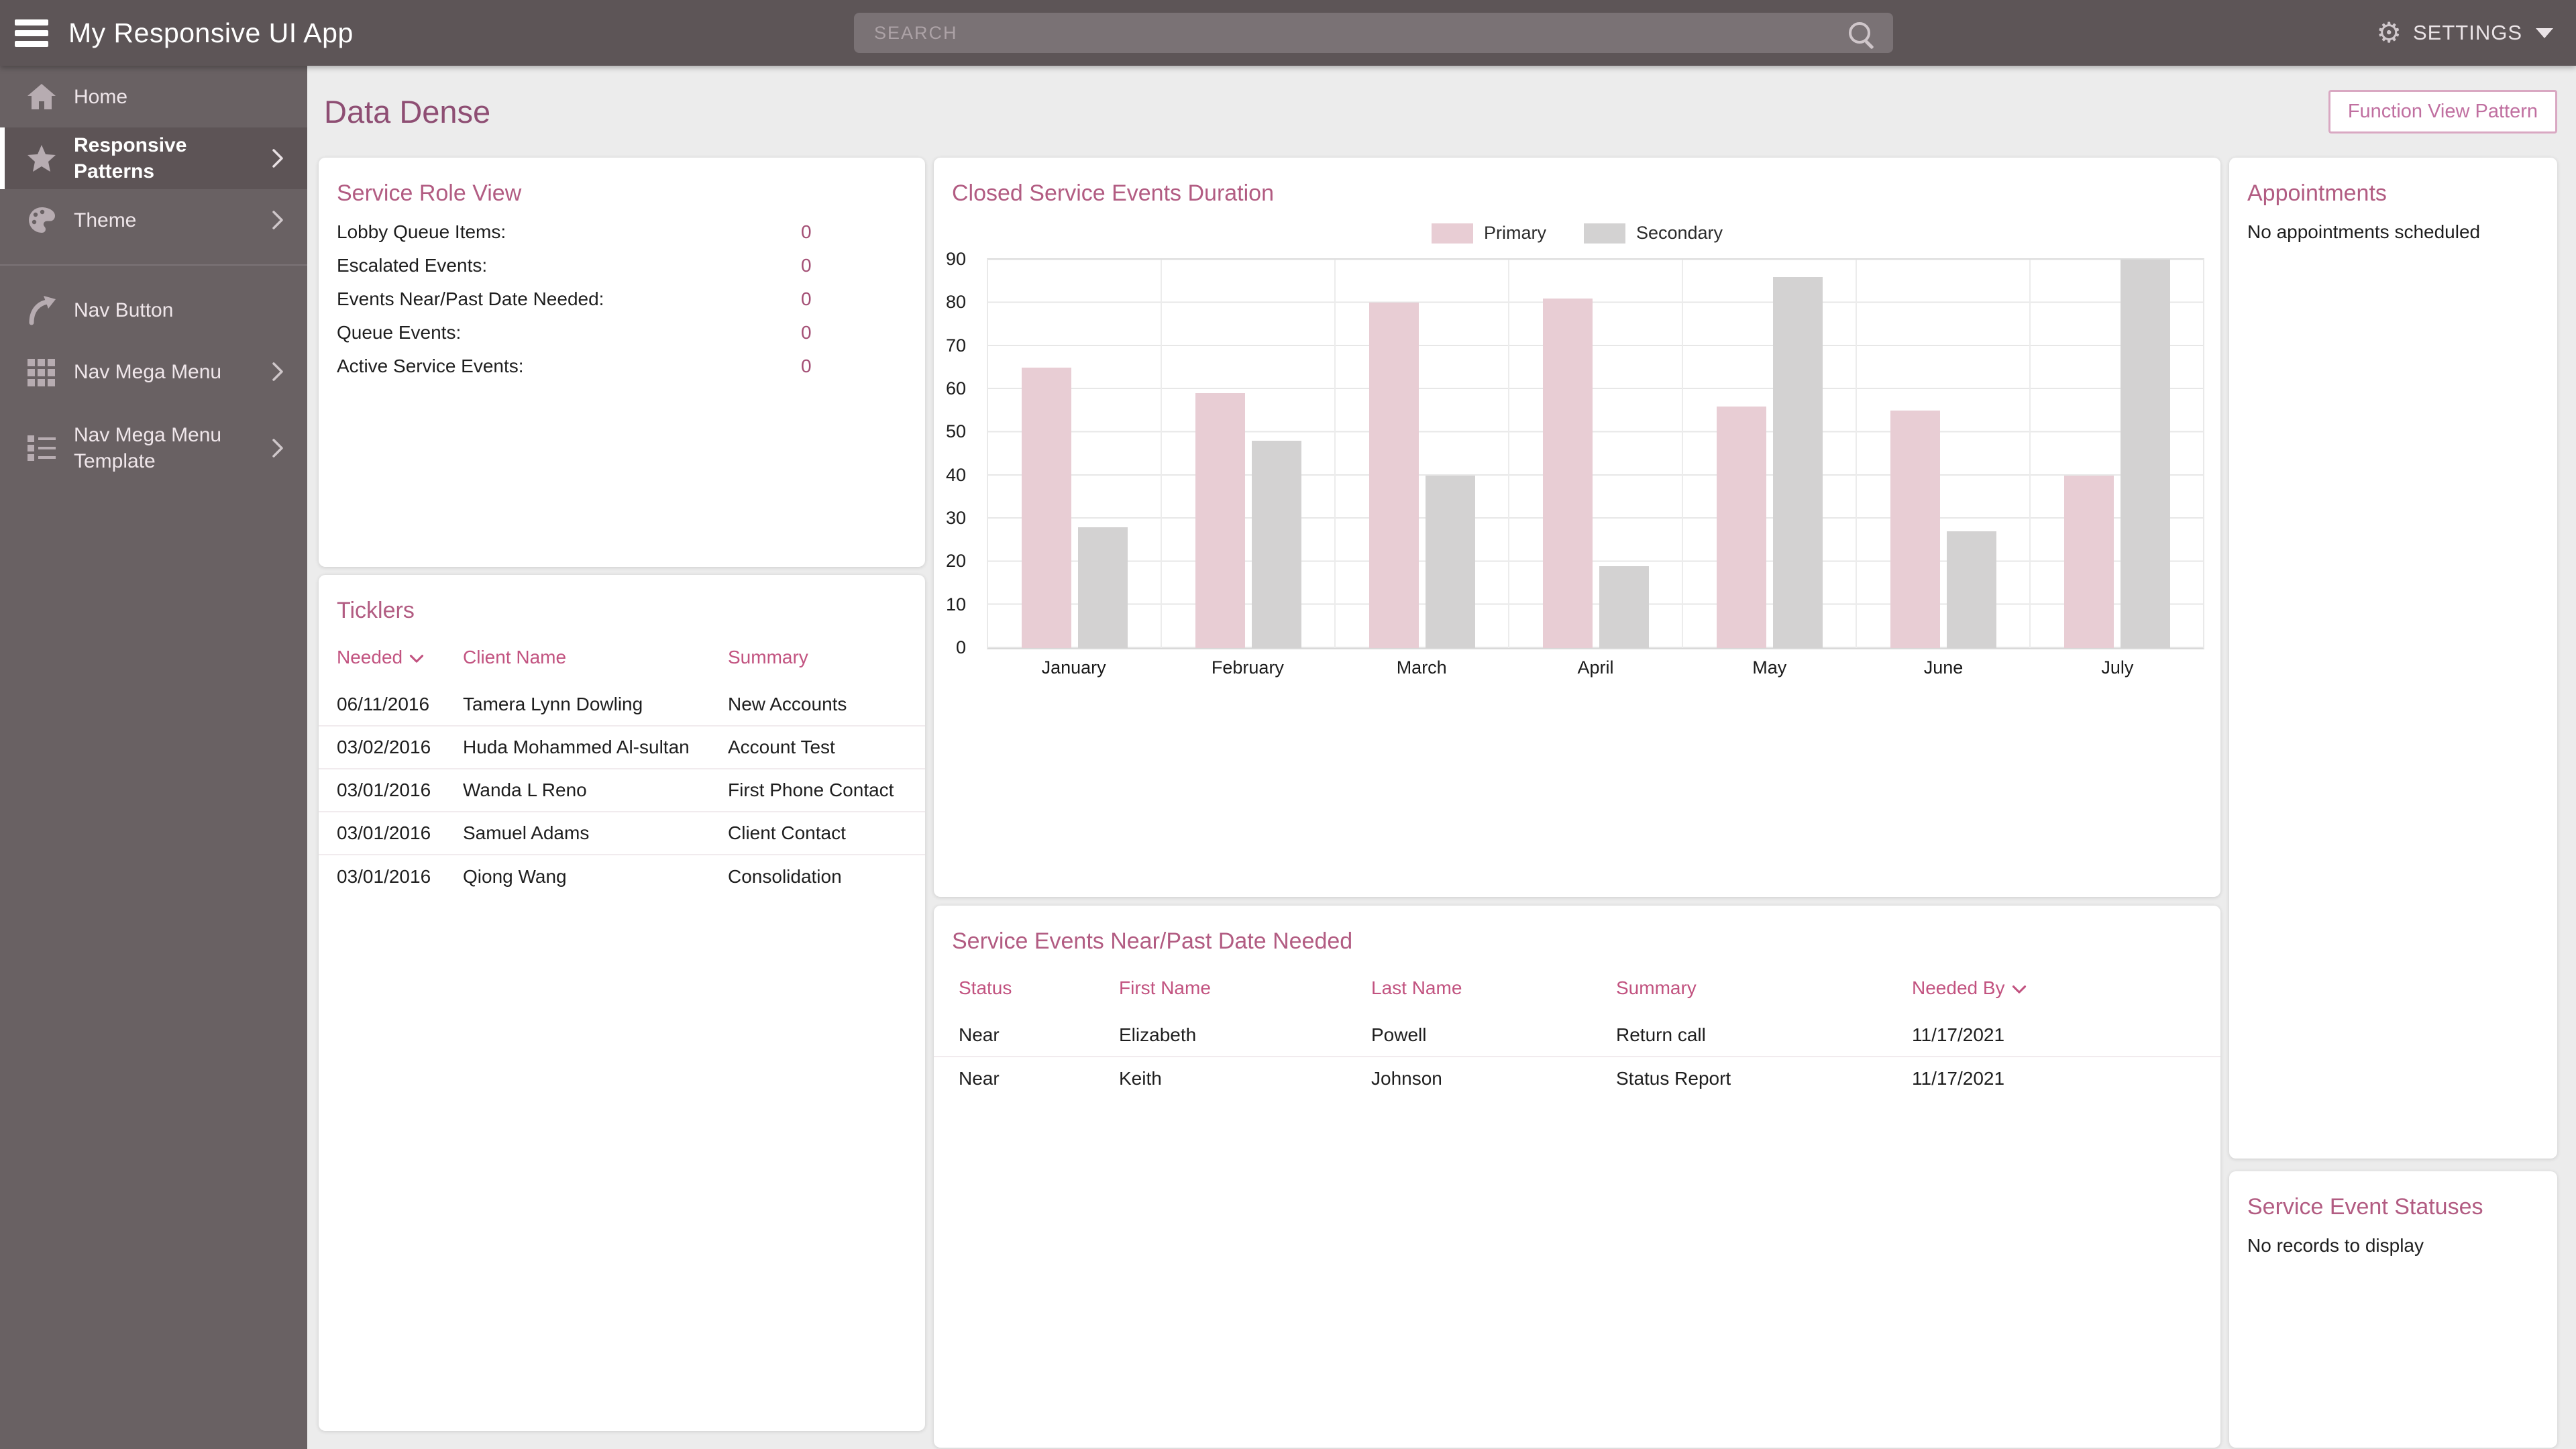 This screenshot has width=2576, height=1449. I want to click on card-title: Ticklers, so click(376, 610).